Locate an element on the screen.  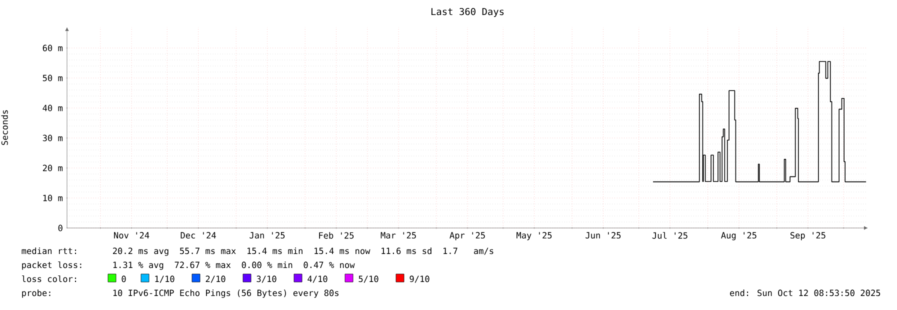
x-tick-label: Dec '24 is located at coordinates (198, 235).